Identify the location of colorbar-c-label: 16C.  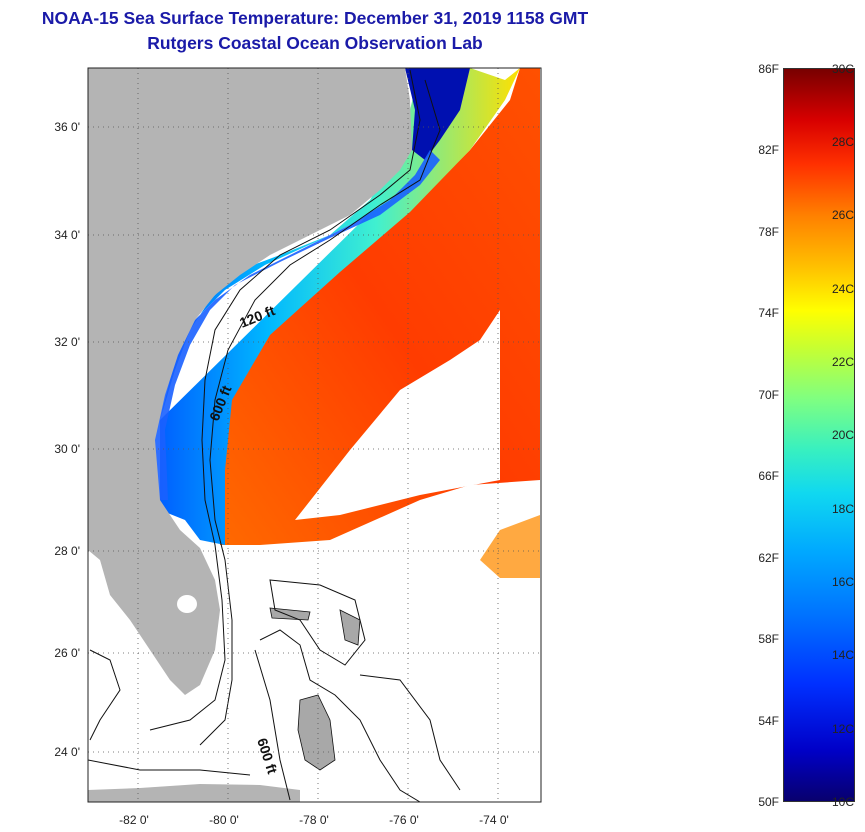
(843, 582).